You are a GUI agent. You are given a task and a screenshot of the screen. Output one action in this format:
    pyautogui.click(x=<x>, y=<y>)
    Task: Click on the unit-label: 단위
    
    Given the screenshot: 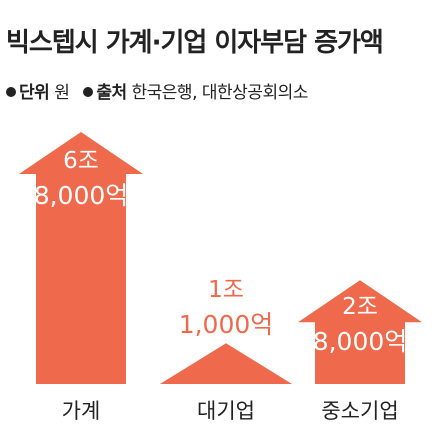 What is the action you would take?
    pyautogui.click(x=34, y=93)
    